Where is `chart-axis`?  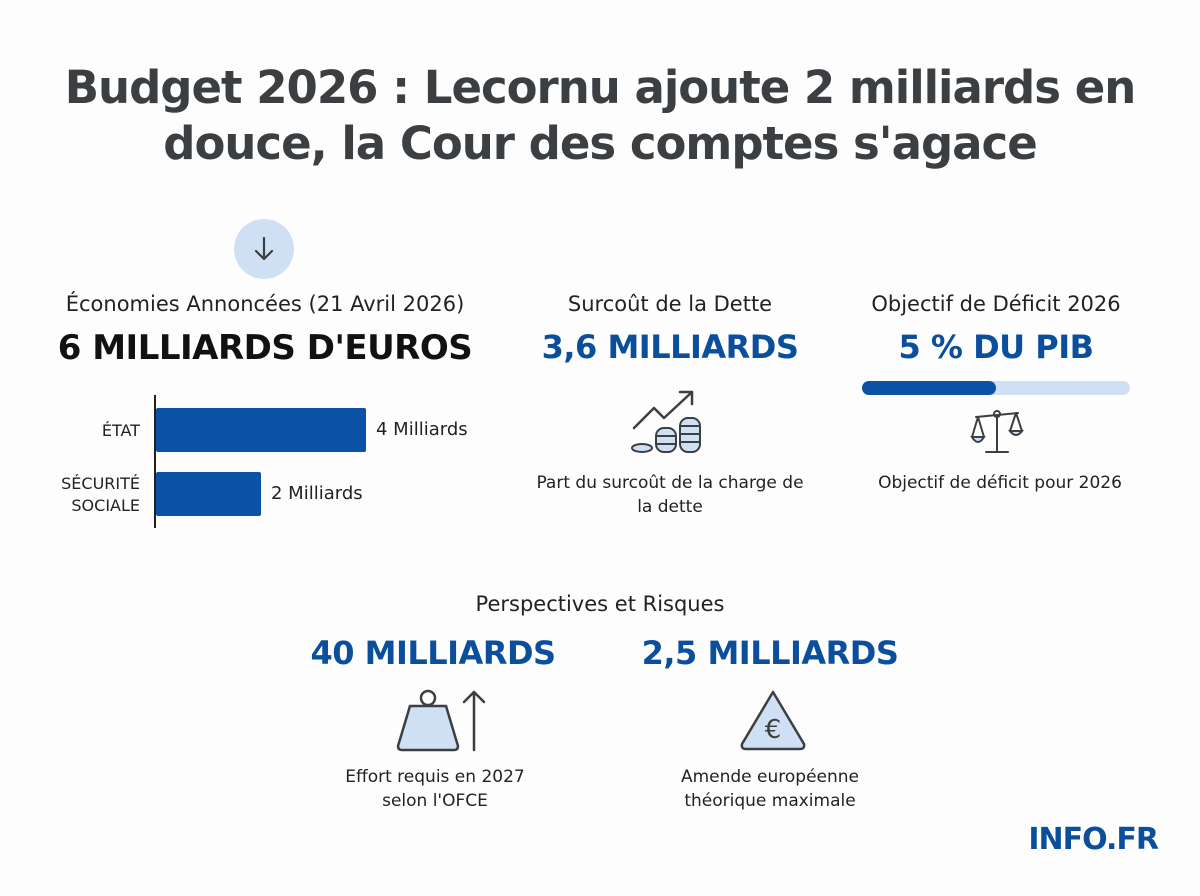 chart-axis is located at coordinates (155, 461).